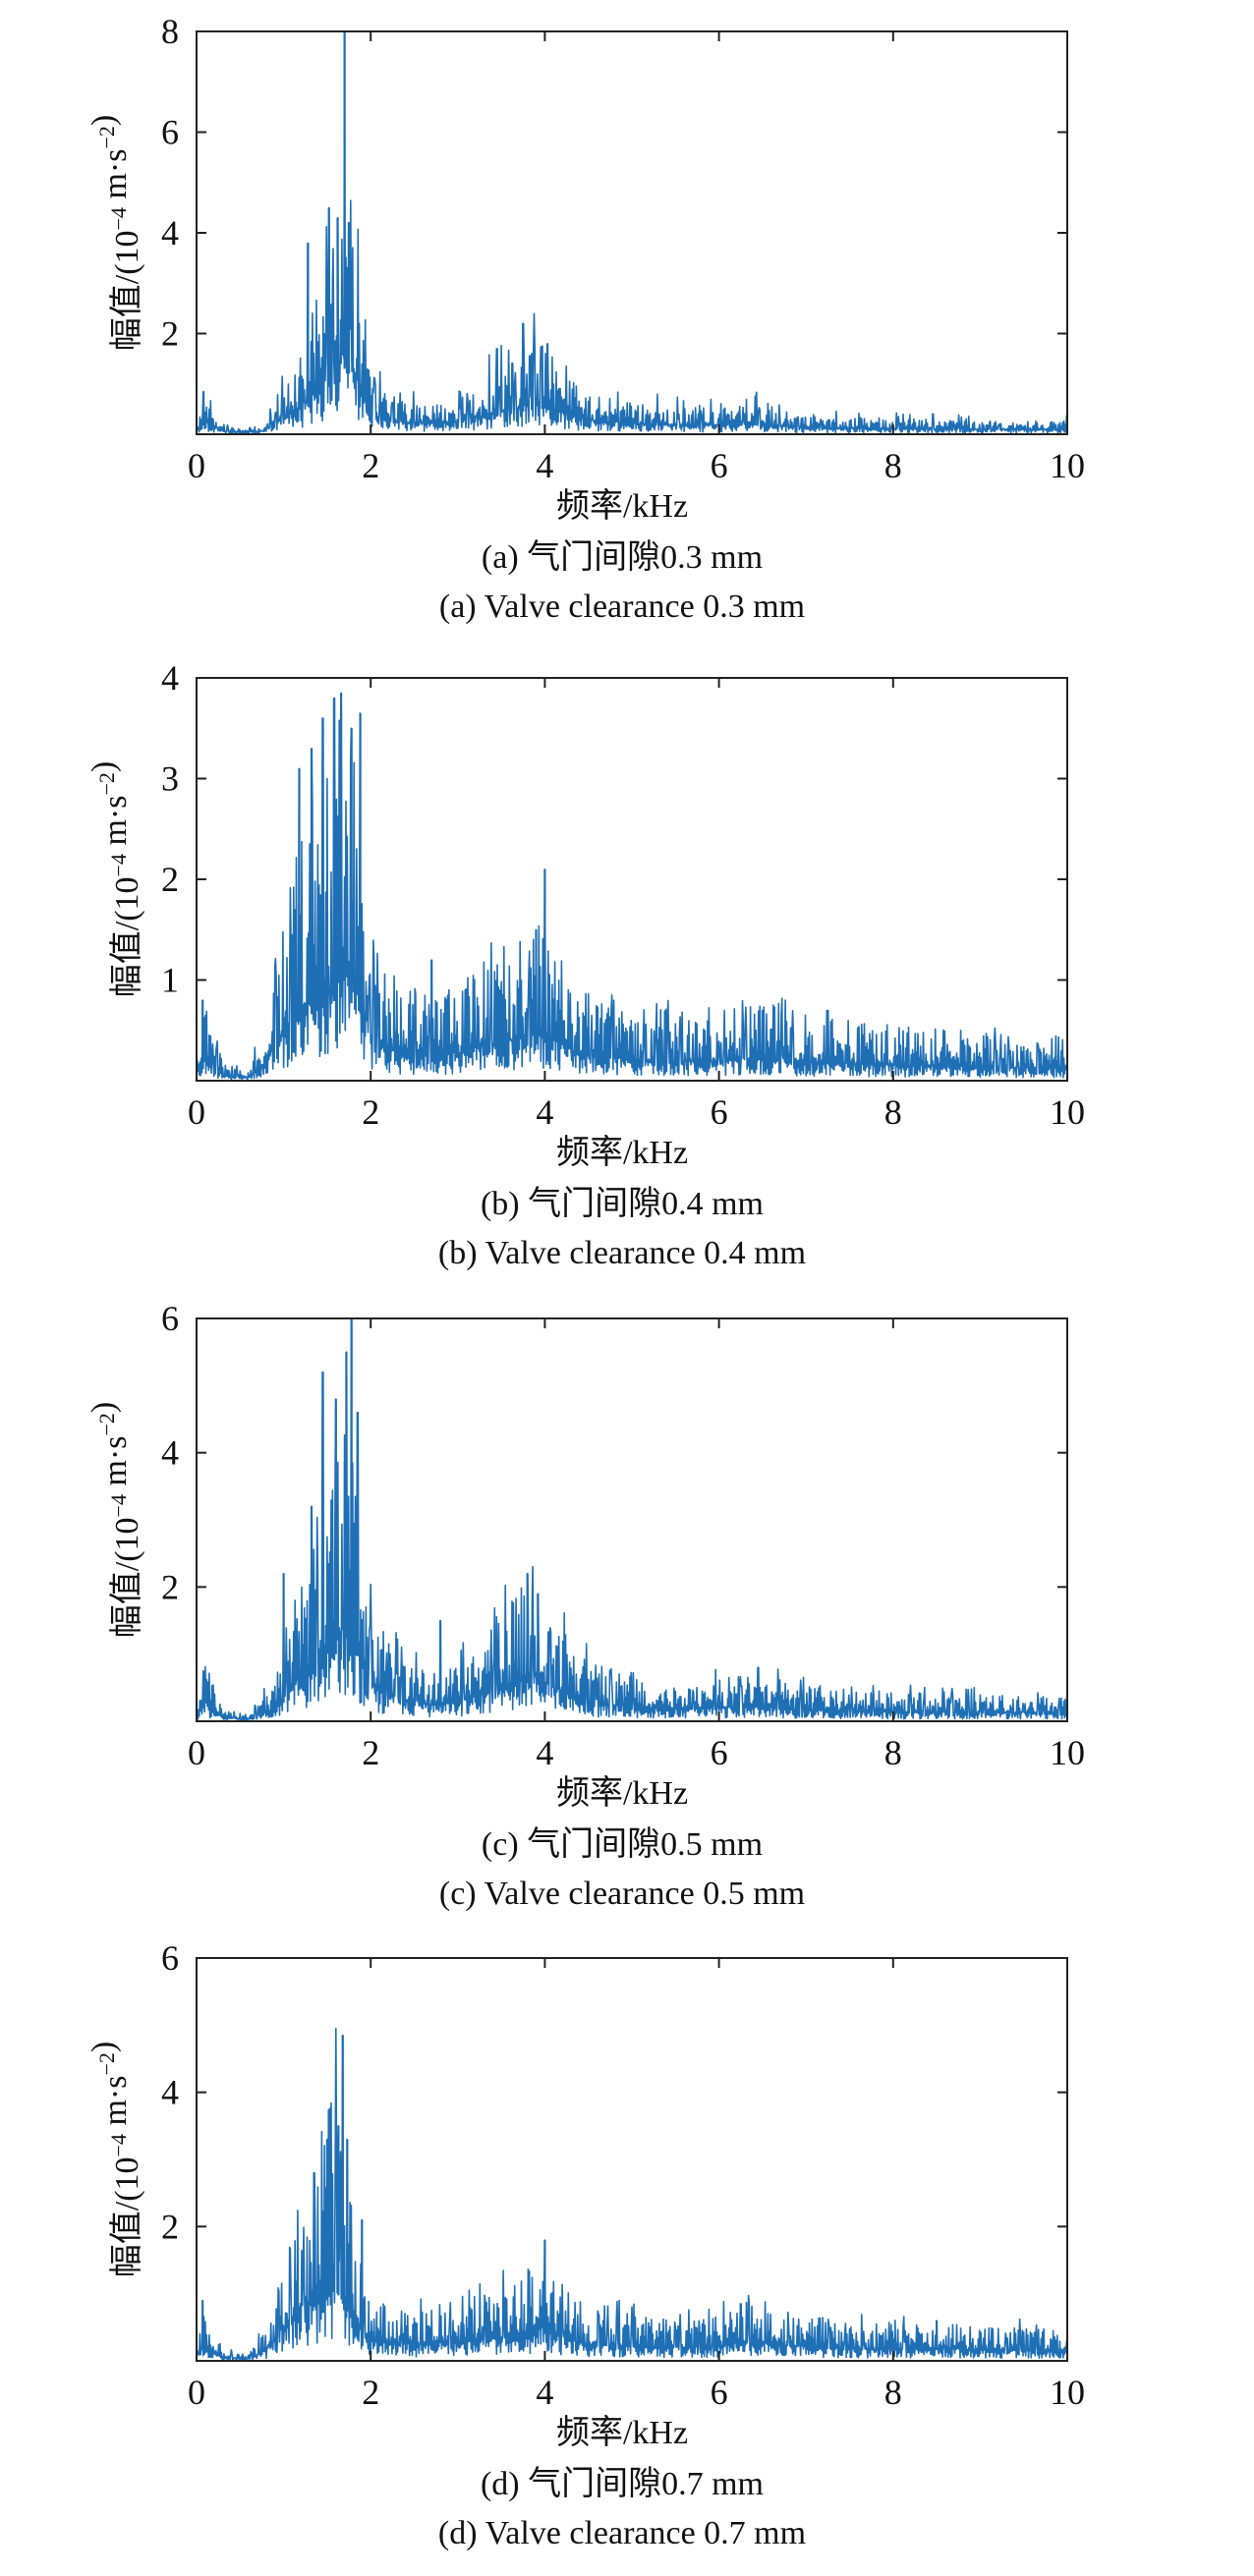 Image resolution: width=1254 pixels, height=2576 pixels. I want to click on caption-english: (c) Valve clearance 0.5 mm, so click(622, 1894).